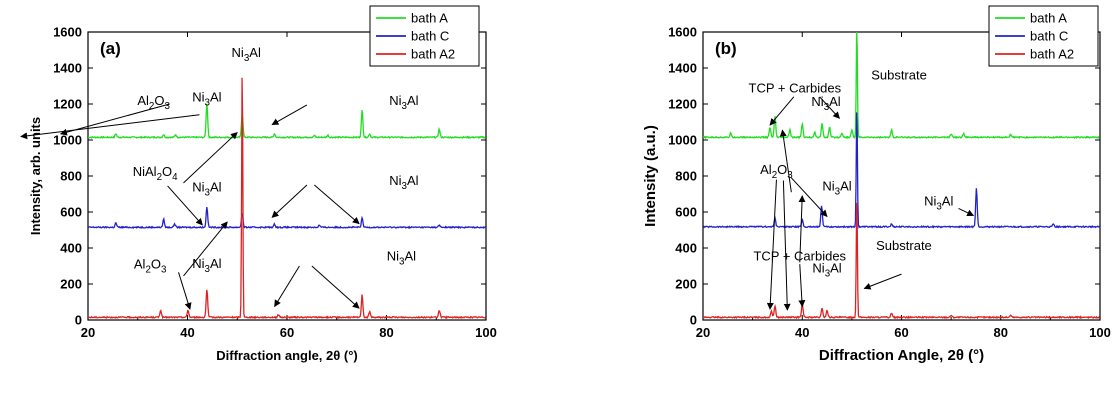 The width and height of the screenshot is (1119, 401). I want to click on x-axis-label: Diffraction angle, 2θ (°), so click(287, 355).